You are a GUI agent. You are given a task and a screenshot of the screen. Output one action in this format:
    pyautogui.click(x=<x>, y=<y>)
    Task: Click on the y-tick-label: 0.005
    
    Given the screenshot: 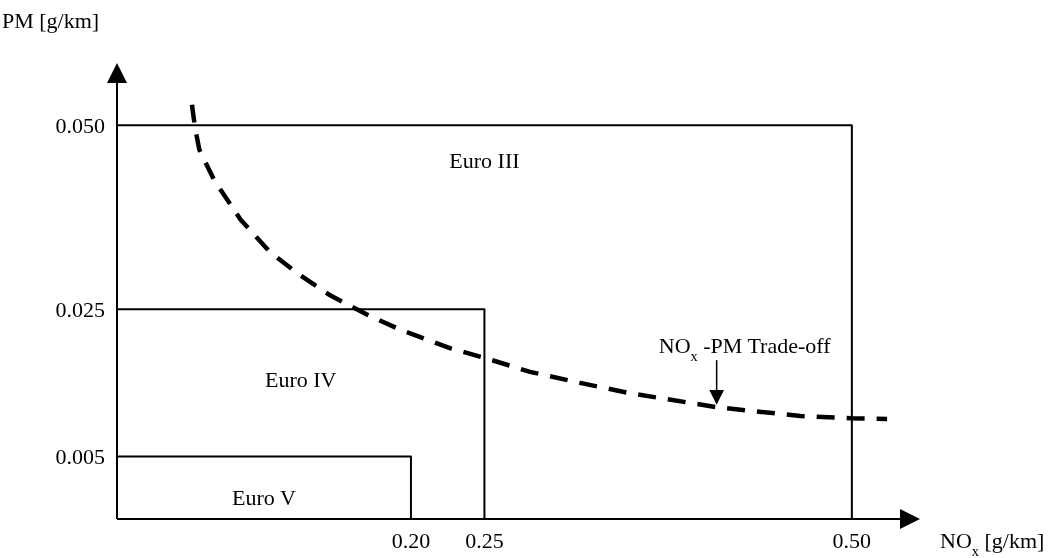 What is the action you would take?
    pyautogui.click(x=80, y=457)
    